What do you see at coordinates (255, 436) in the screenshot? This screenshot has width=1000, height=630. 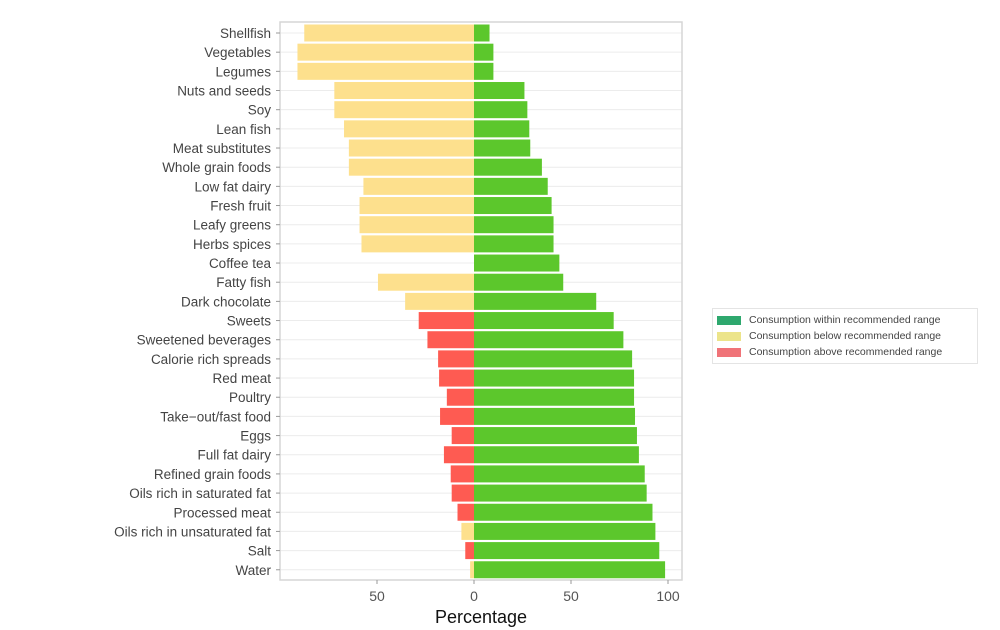 I see `category-label: Eggs` at bounding box center [255, 436].